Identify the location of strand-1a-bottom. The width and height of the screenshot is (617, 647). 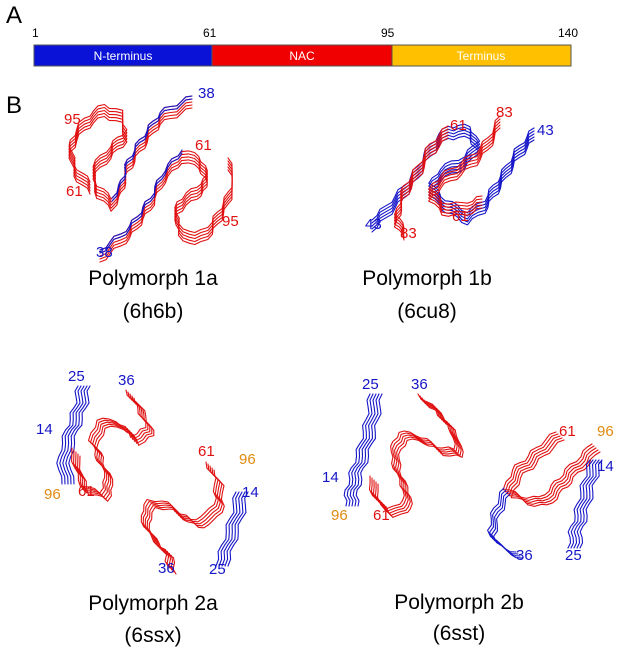
(166, 206).